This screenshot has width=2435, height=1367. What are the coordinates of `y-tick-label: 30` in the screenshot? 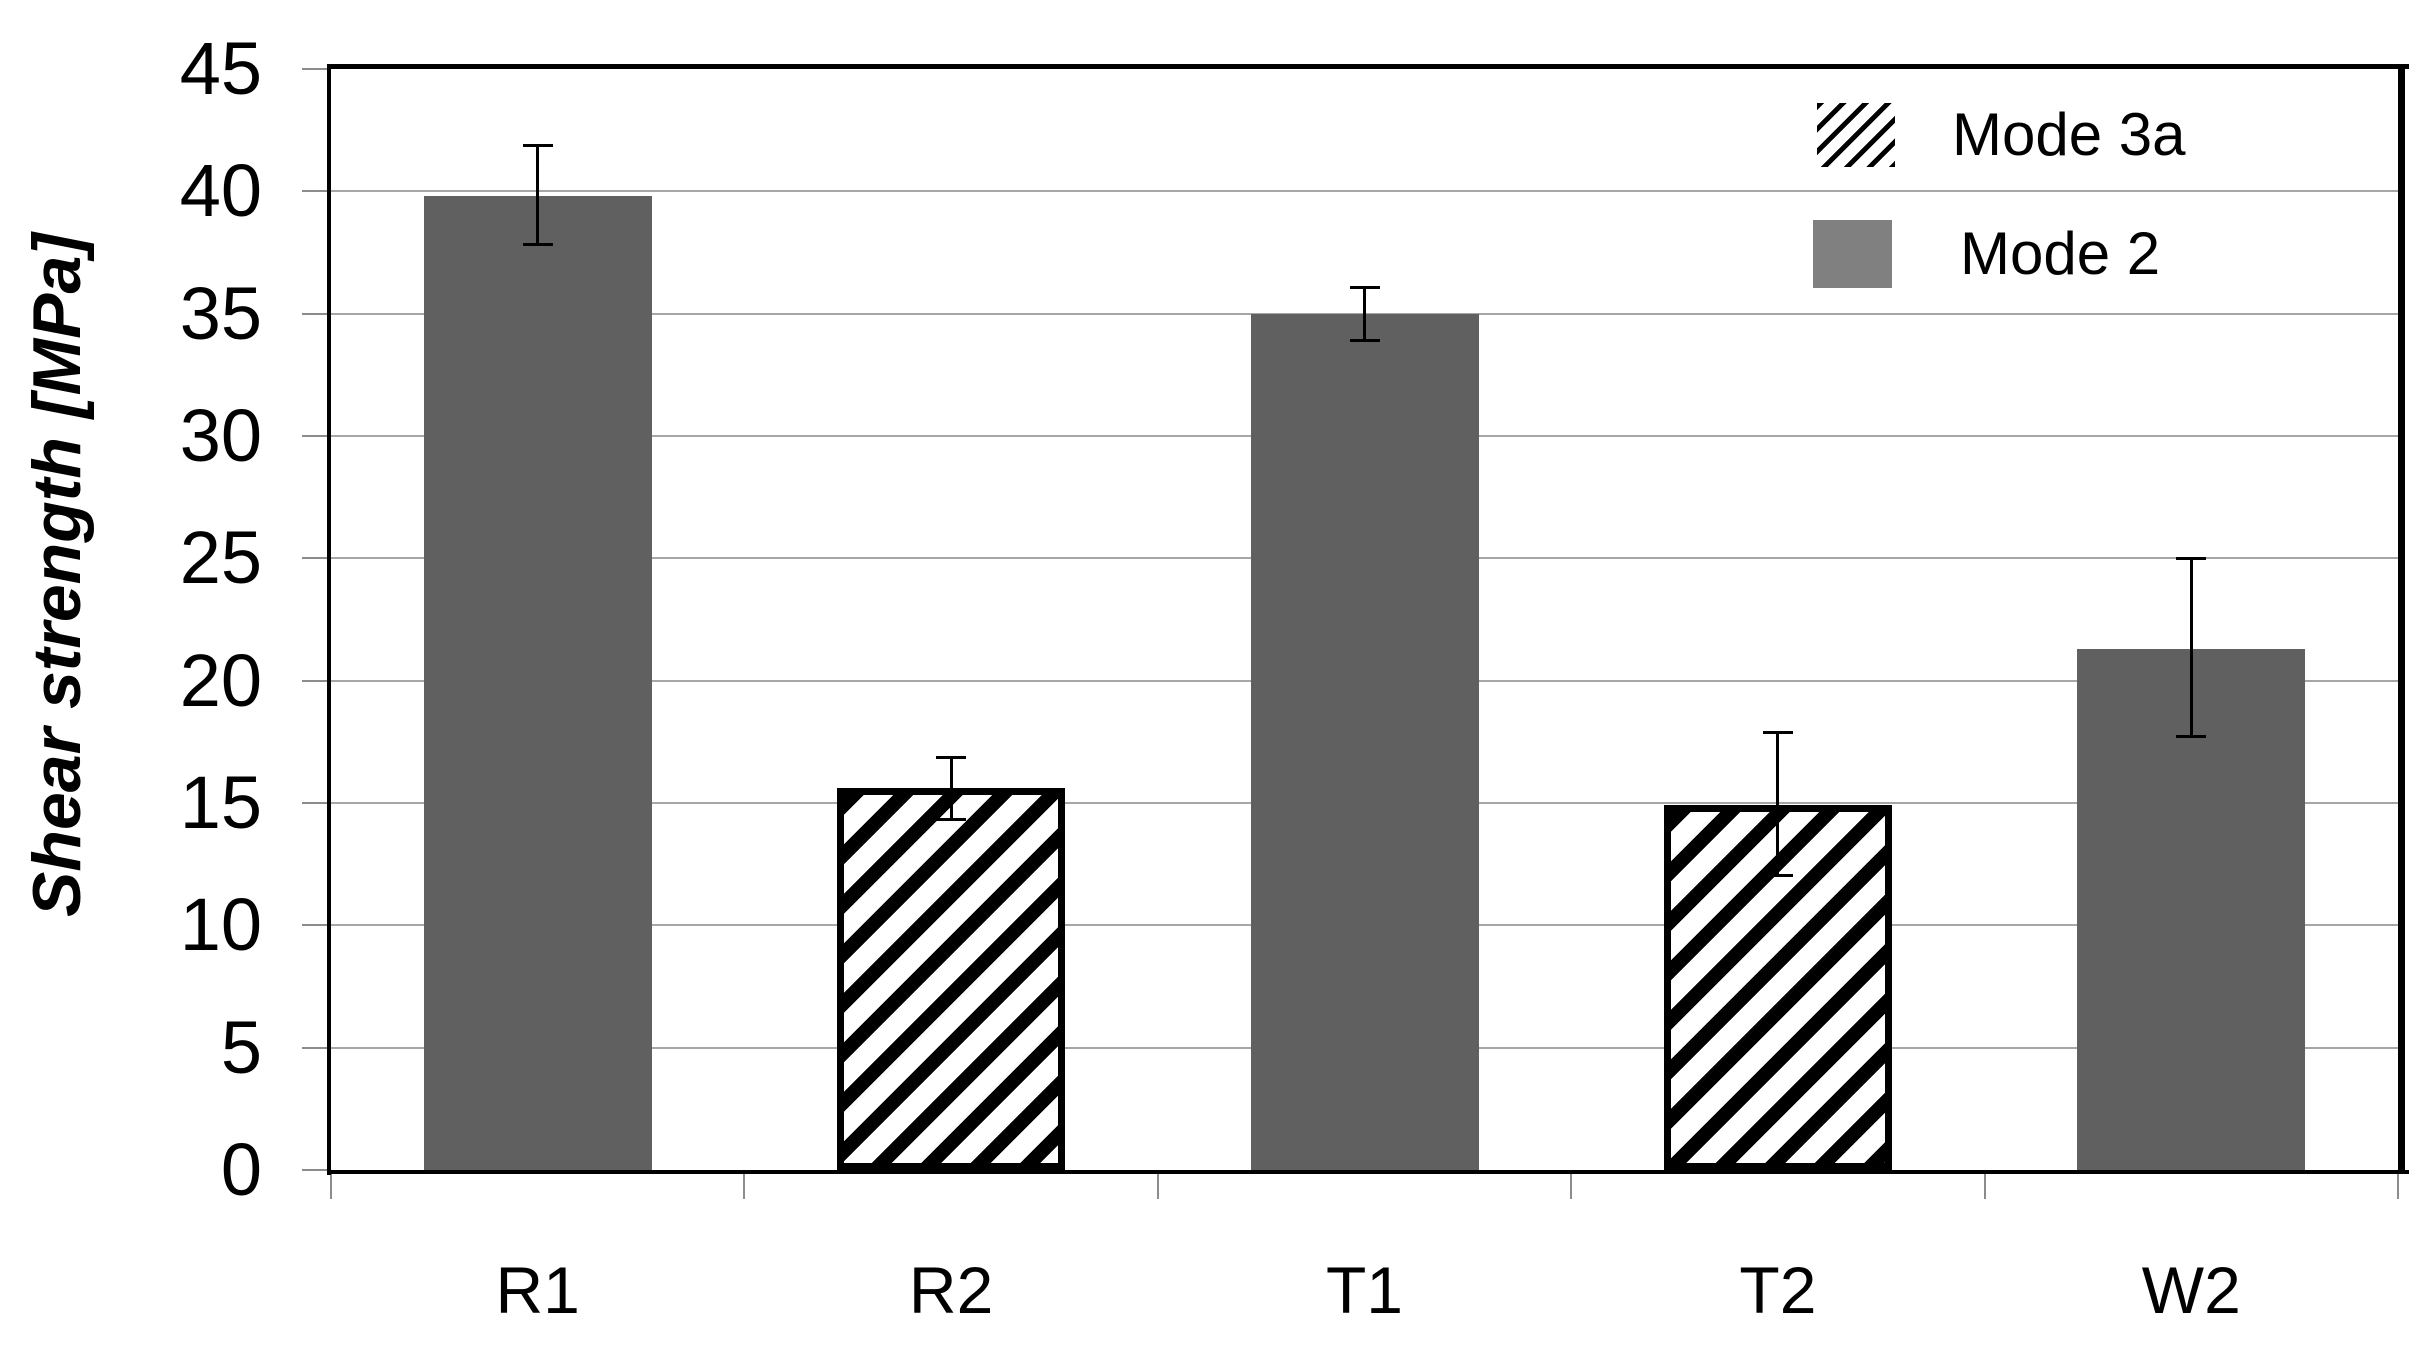 It's located at (220, 435).